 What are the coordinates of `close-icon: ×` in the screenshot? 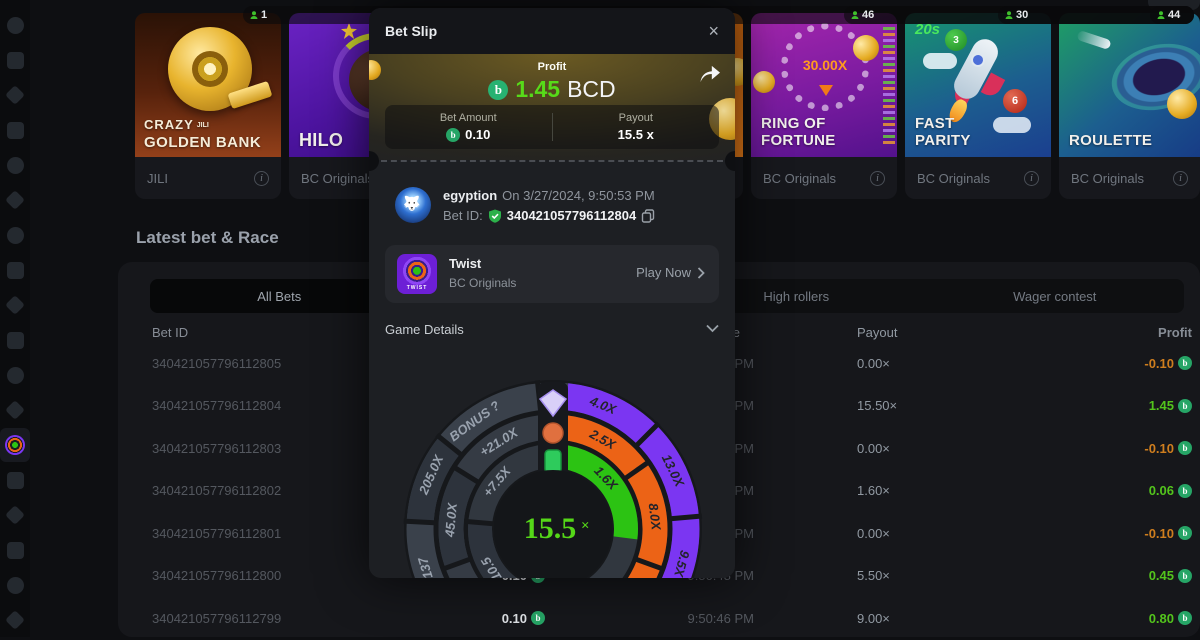 It's located at (713, 31).